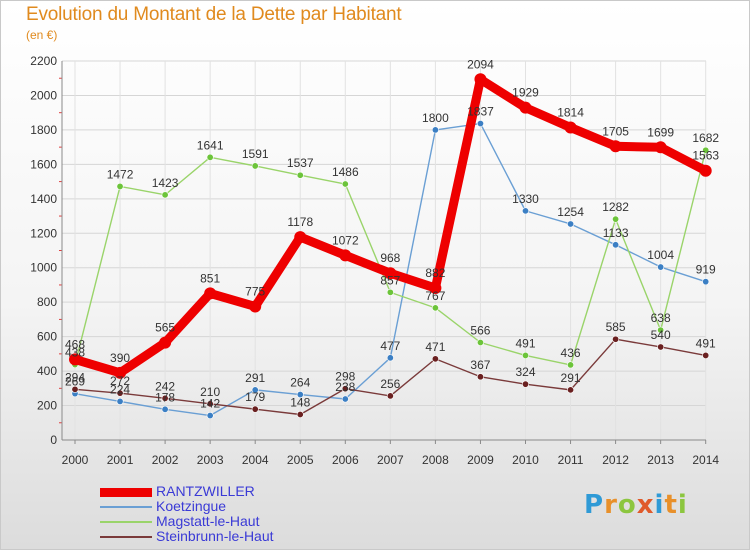 This screenshot has width=750, height=550. Describe the element at coordinates (300, 222) in the screenshot. I see `data-label: 1178` at that location.